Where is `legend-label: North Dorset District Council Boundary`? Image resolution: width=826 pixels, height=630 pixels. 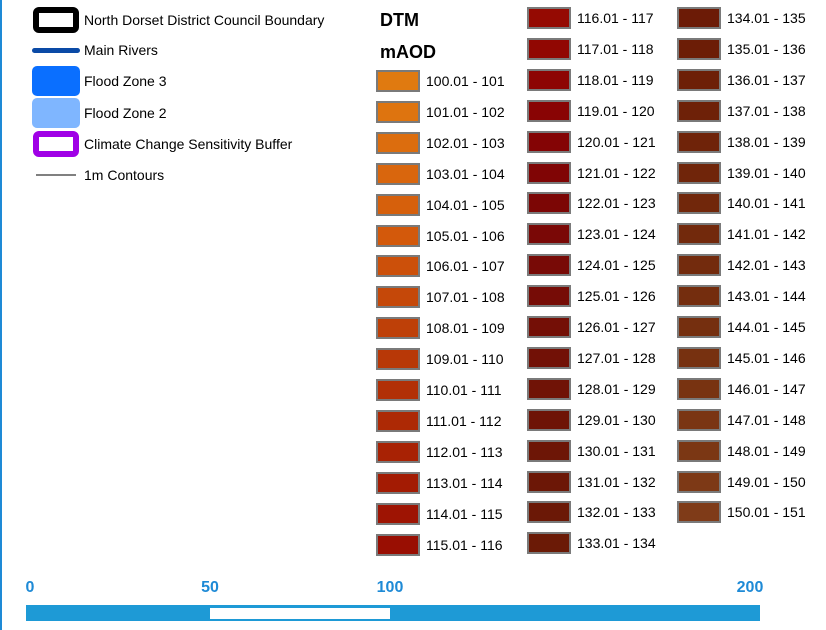 legend-label: North Dorset District Council Boundary is located at coordinates (204, 20).